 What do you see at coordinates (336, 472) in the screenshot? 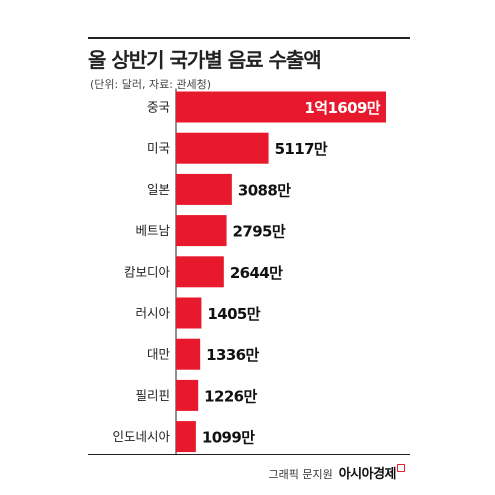
I see `credit: 그래픽 문지원 아시아경제` at bounding box center [336, 472].